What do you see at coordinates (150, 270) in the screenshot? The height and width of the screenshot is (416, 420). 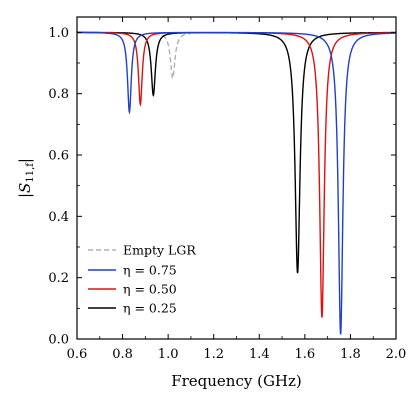 I see `legend-label: η = 0.75` at bounding box center [150, 270].